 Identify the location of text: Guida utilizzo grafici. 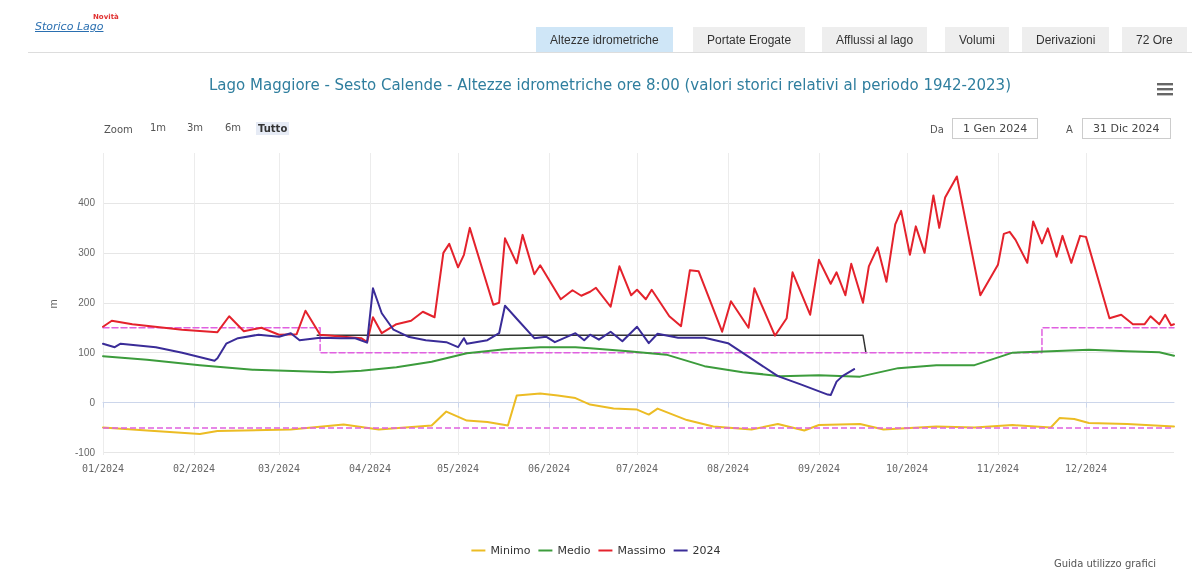
(1105, 563).